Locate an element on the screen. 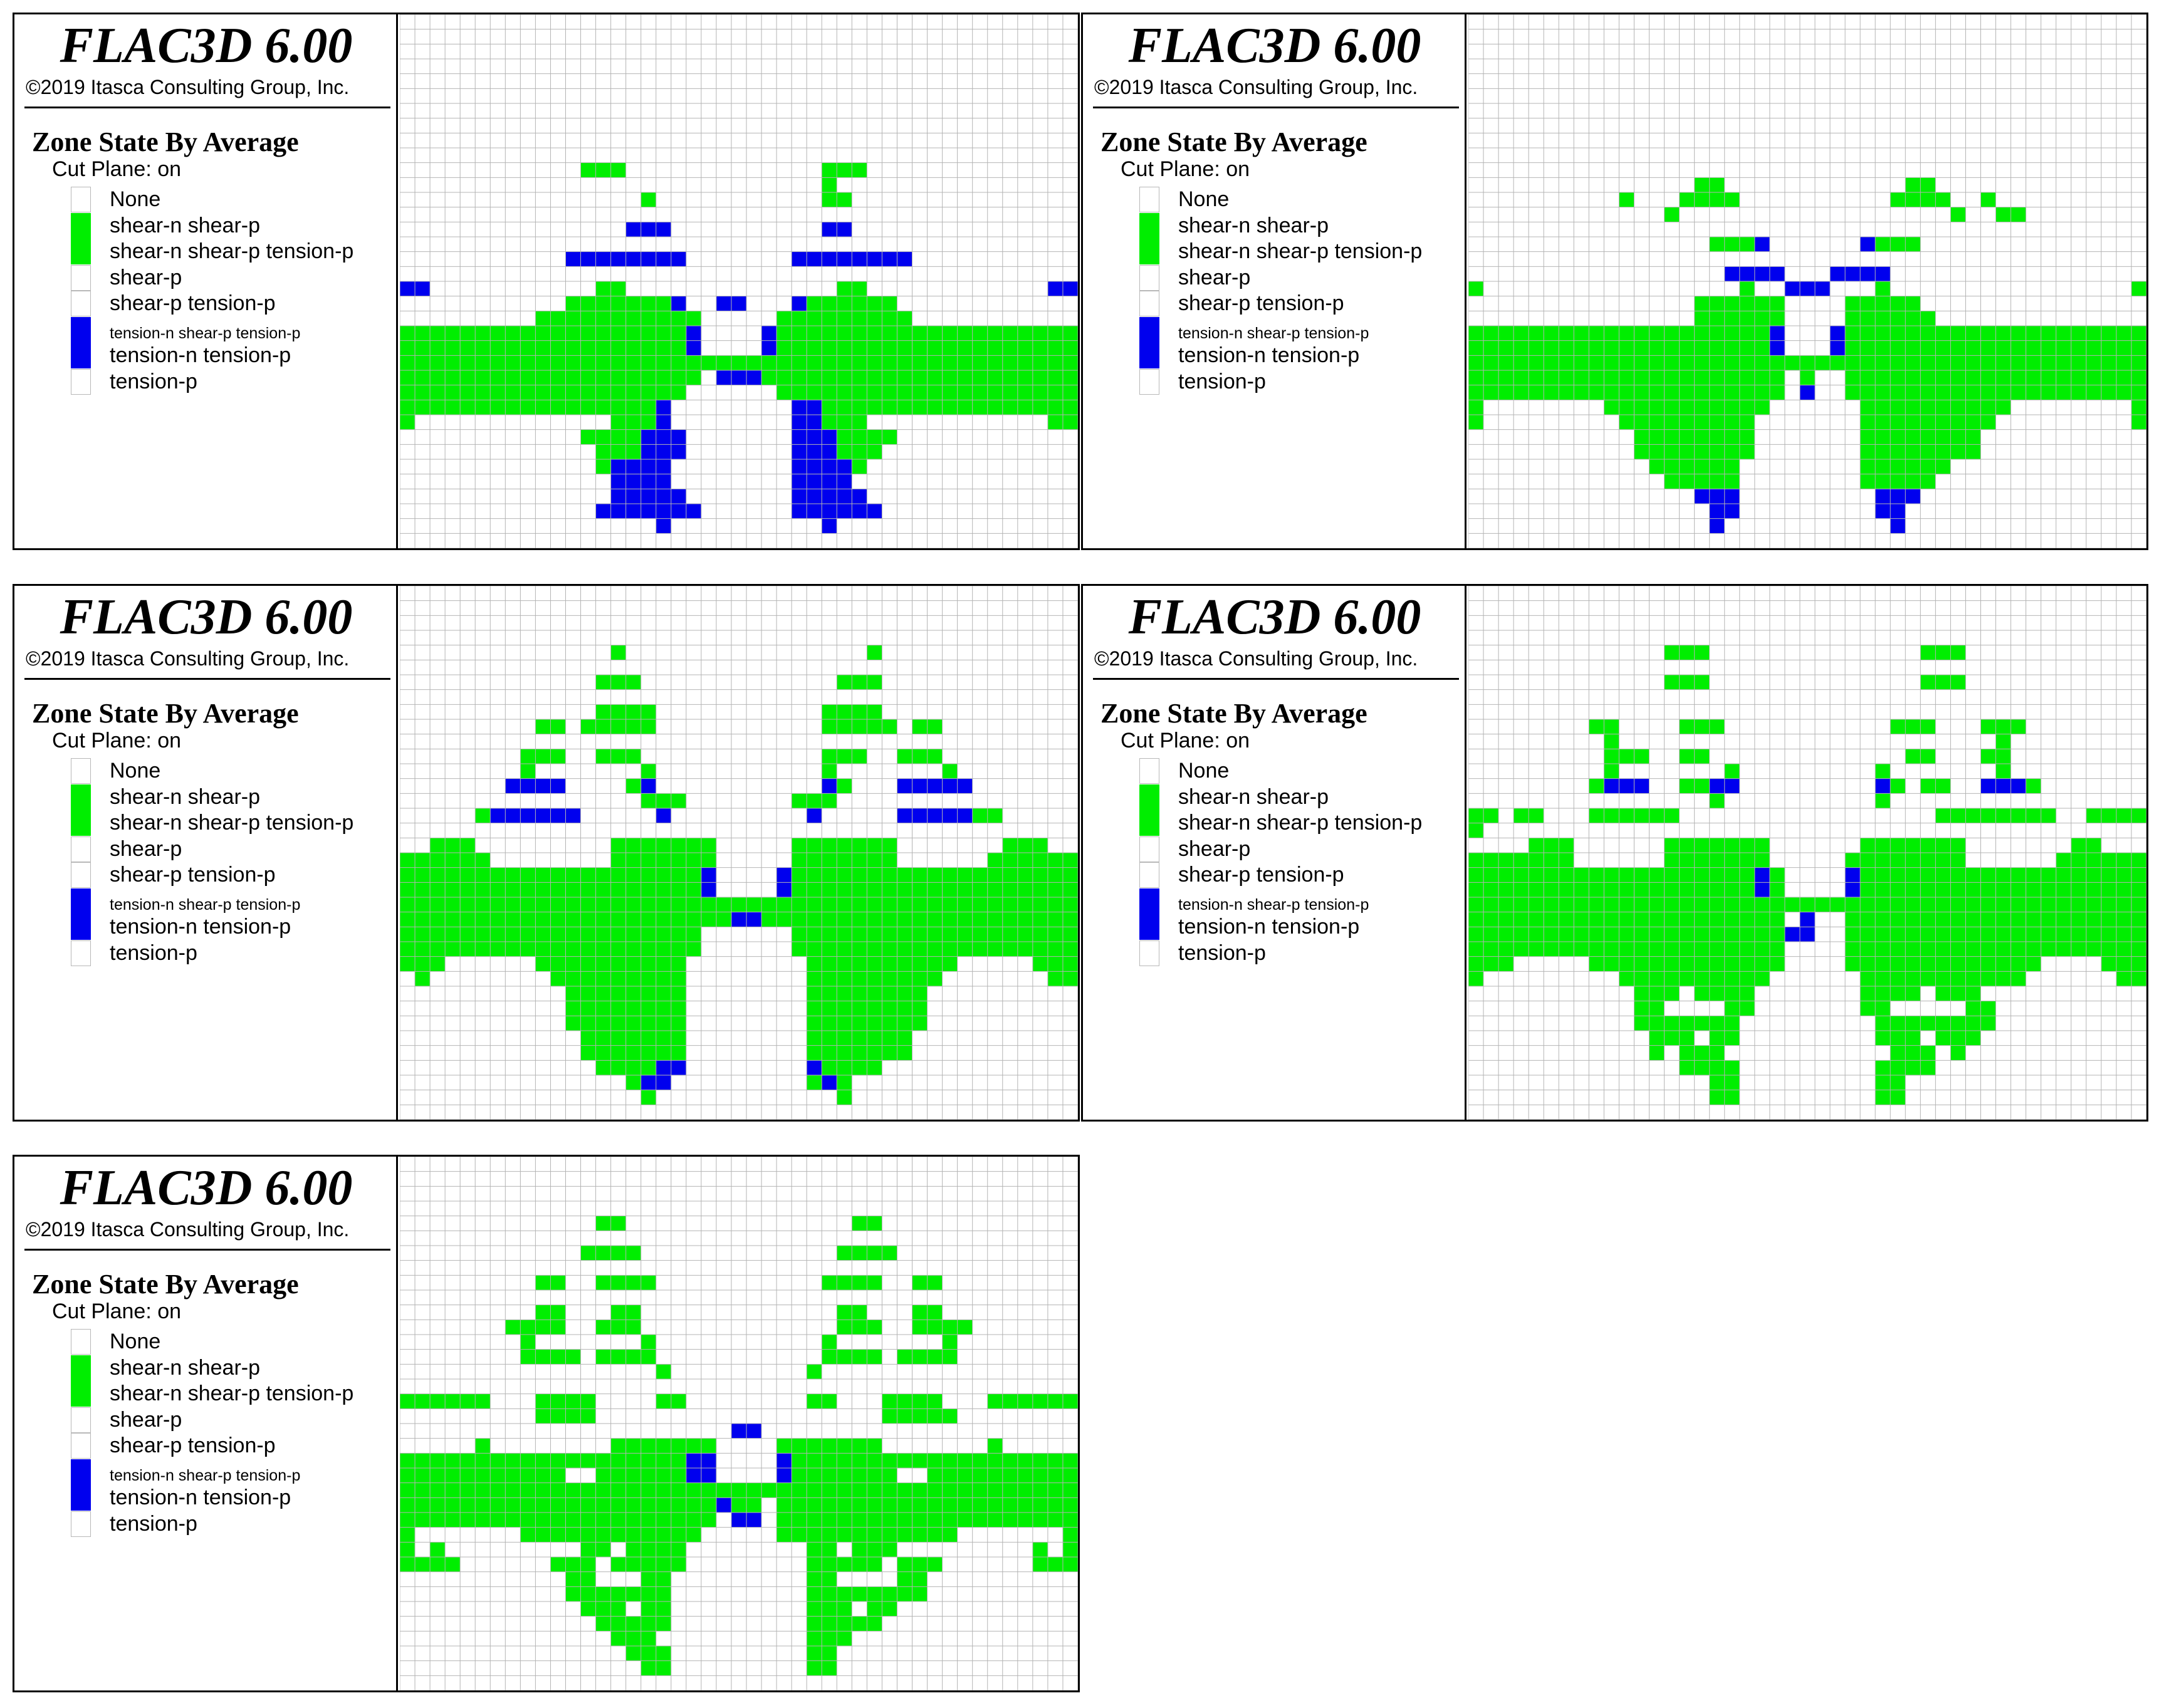 This screenshot has height=1708, width=2159. legend-label: shear-p tension-p is located at coordinates (193, 875).